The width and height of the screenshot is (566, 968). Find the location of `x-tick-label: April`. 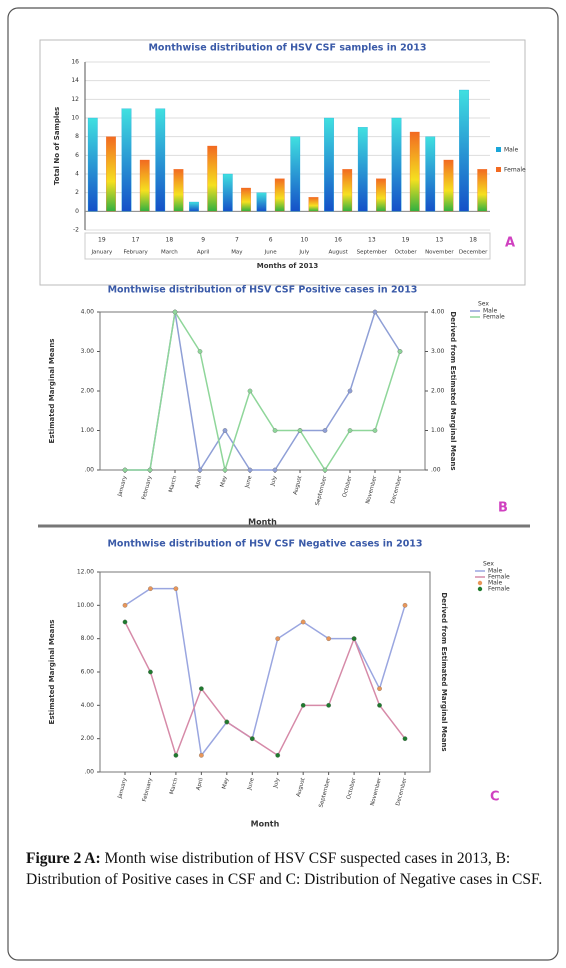

x-tick-label: April is located at coordinates (198, 482).